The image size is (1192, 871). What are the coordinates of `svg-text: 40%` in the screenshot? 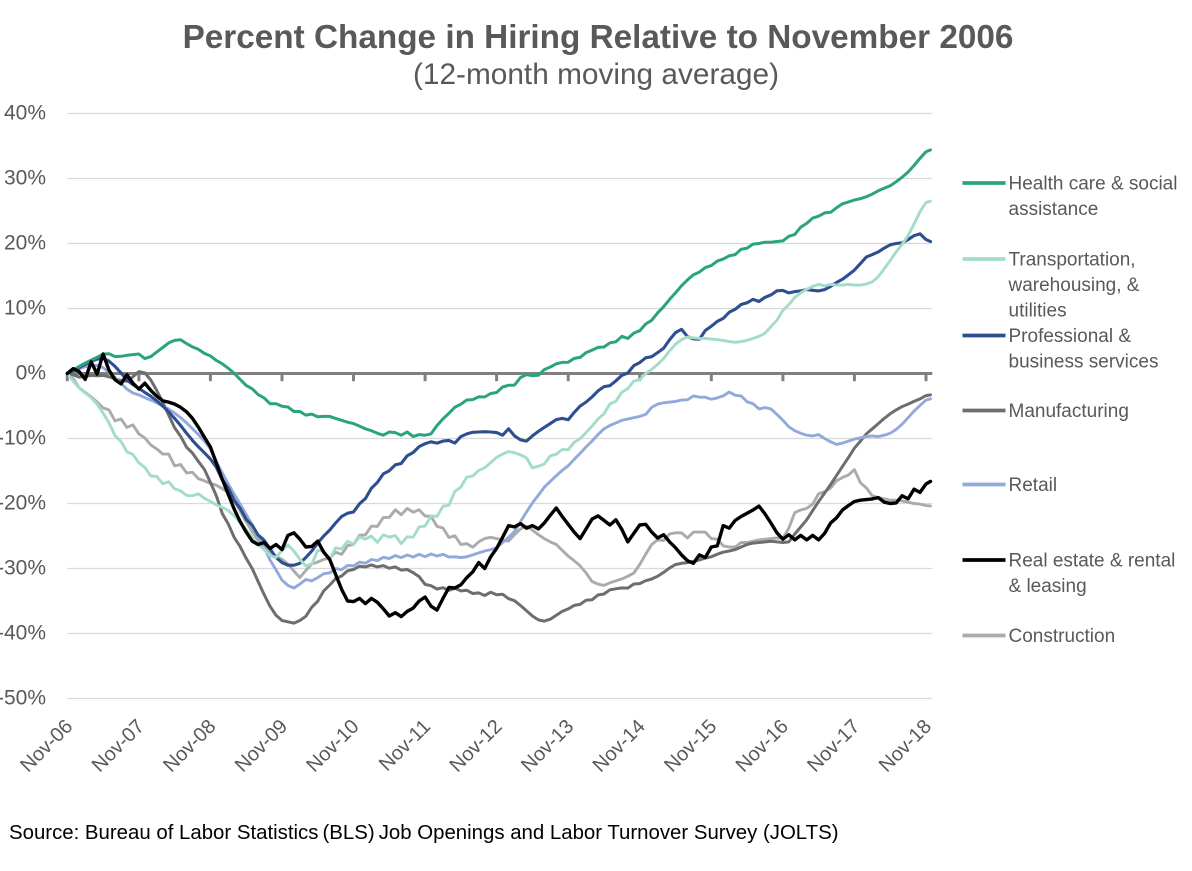 It's located at (25, 113).